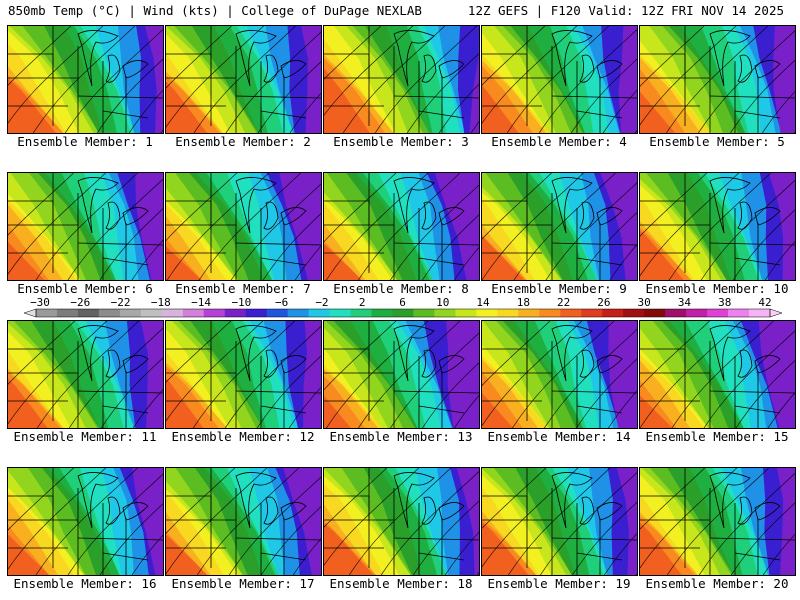 The width and height of the screenshot is (800, 600). I want to click on colorbar-tick-label: 34, so click(685, 302).